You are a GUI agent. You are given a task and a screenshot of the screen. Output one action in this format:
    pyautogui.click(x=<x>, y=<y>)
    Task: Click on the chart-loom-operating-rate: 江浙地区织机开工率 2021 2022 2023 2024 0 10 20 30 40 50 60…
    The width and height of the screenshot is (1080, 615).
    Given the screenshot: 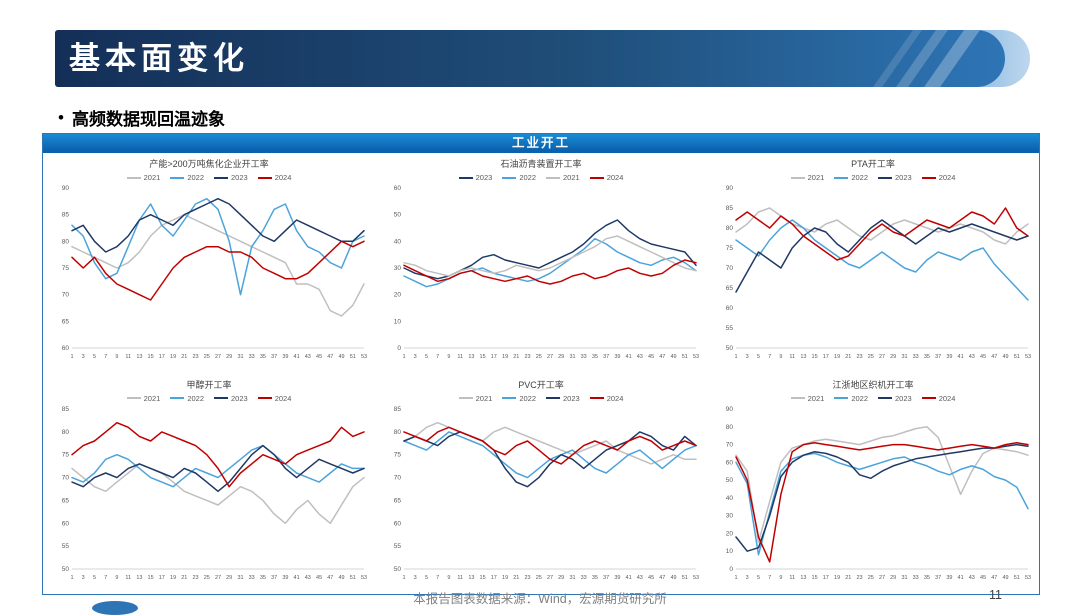 What is the action you would take?
    pyautogui.click(x=873, y=484)
    